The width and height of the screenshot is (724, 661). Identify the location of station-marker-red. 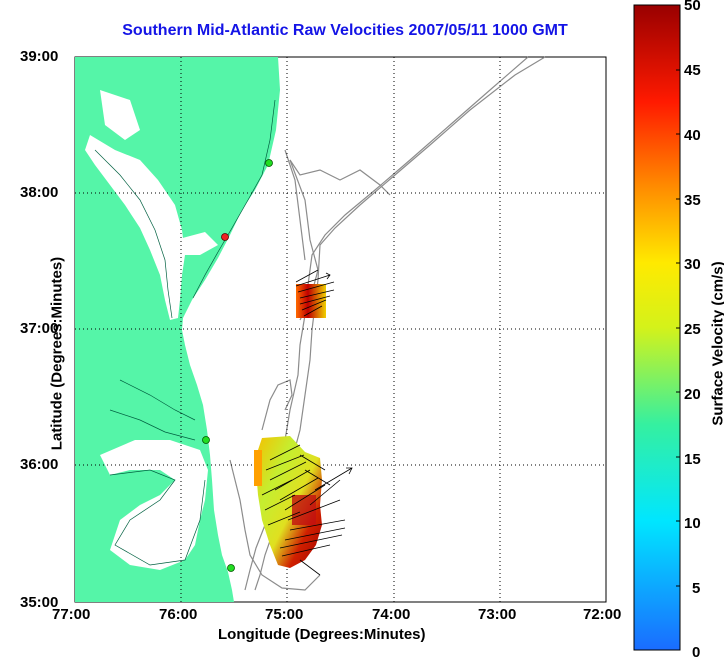
(225, 237).